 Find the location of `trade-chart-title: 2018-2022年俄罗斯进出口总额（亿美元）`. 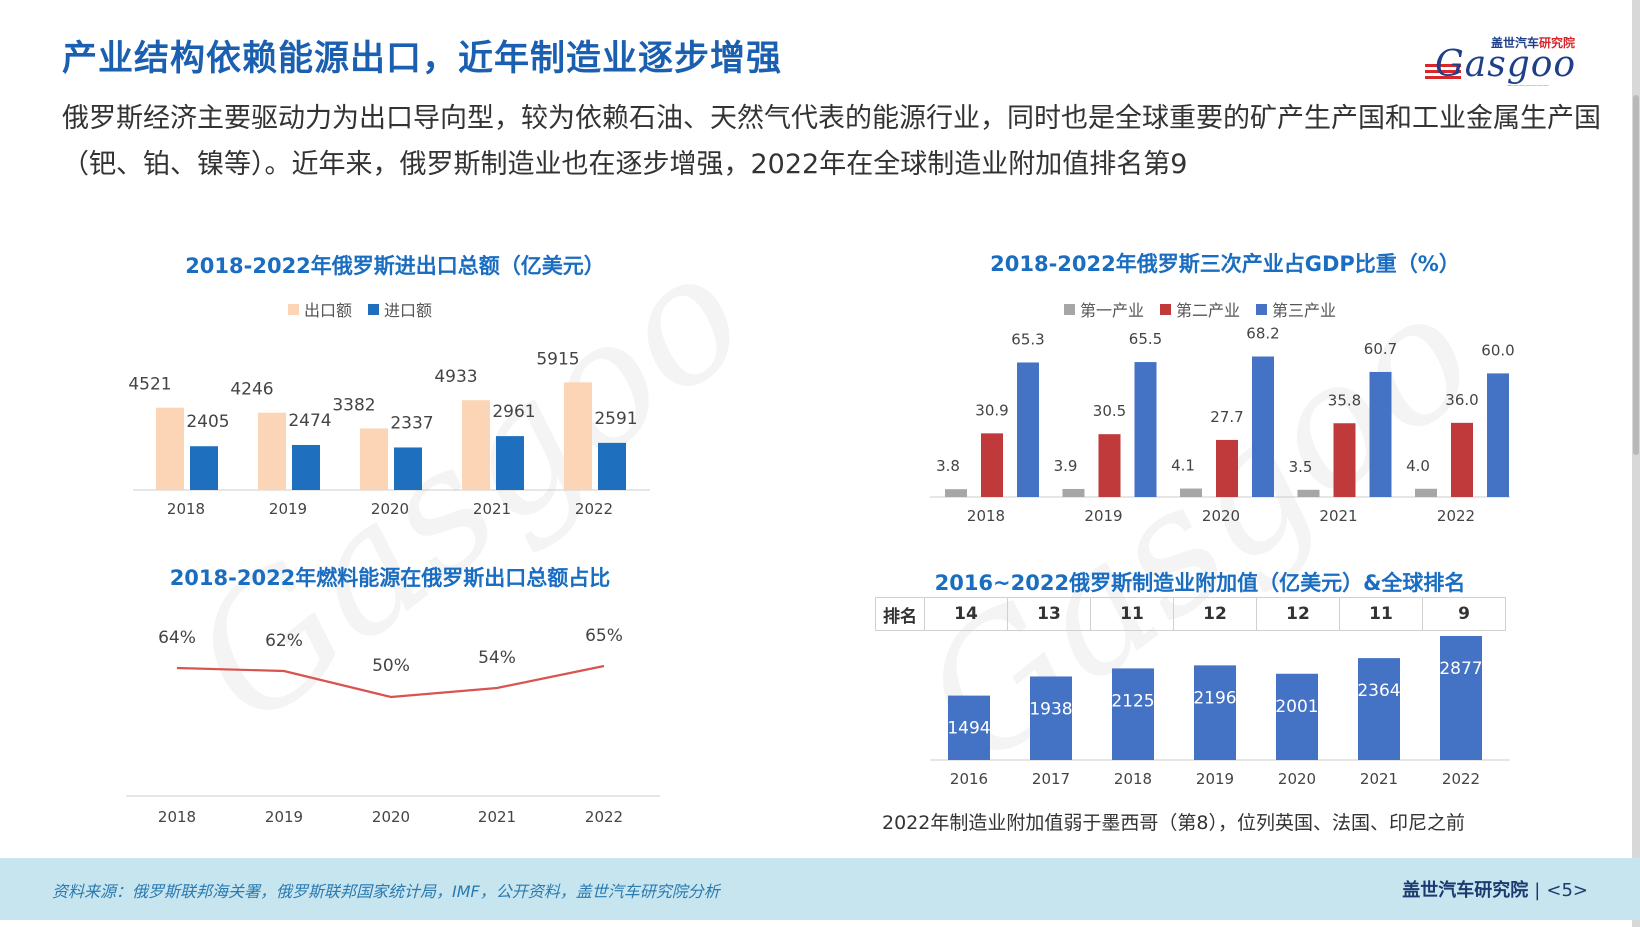

trade-chart-title: 2018-2022年俄罗斯进出口总额（亿美元） is located at coordinates (395, 266).